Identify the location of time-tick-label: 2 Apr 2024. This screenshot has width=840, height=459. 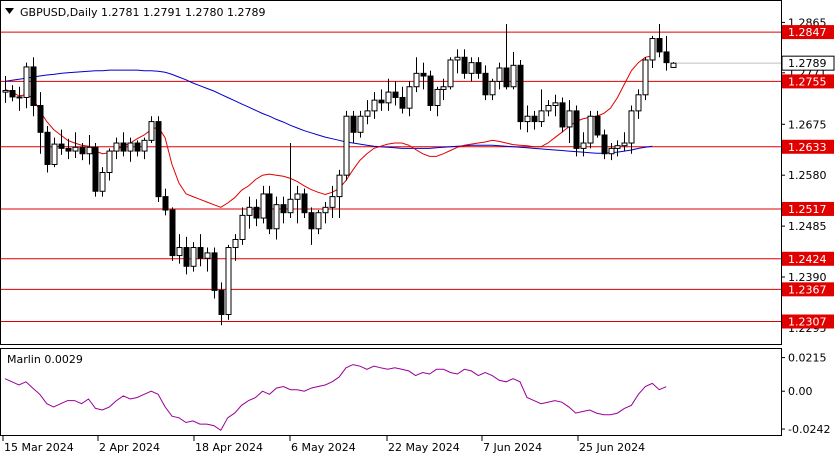
(129, 447).